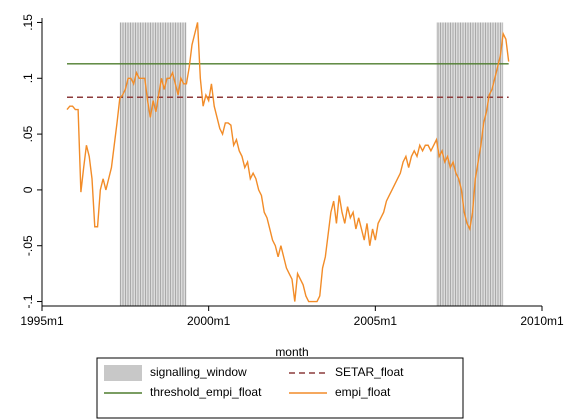 Image resolution: width=565 pixels, height=420 pixels. Describe the element at coordinates (28, 245) in the screenshot. I see `y-tick-label: -.05` at that location.